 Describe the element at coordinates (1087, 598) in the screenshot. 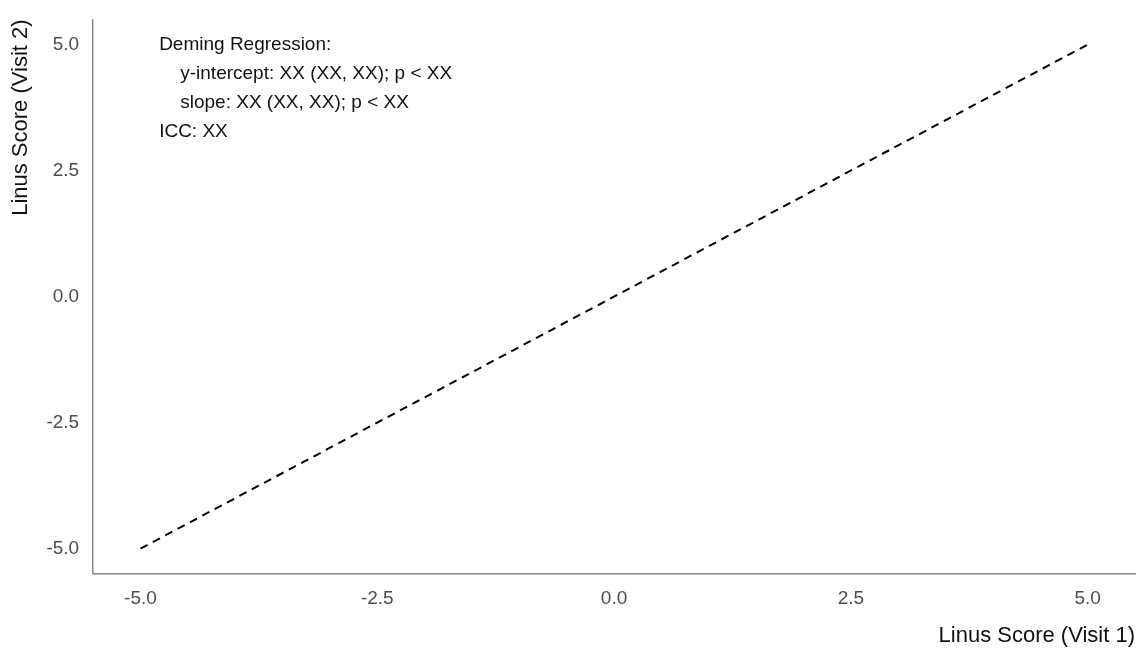

I see `x-tick-label: 5.0` at that location.